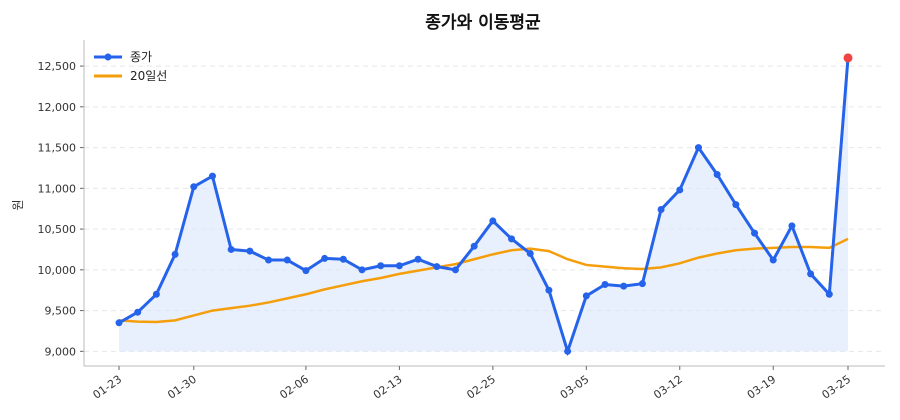 This screenshot has height=420, width=900. Describe the element at coordinates (108, 387) in the screenshot. I see `x-tick-label: 01-23` at that location.